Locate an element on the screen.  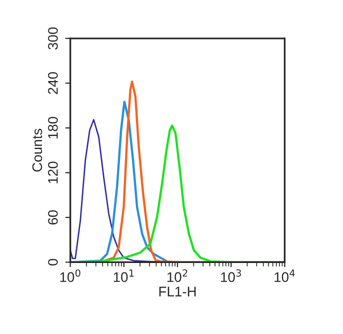
y-tick-label: 180 is located at coordinates (53, 127).